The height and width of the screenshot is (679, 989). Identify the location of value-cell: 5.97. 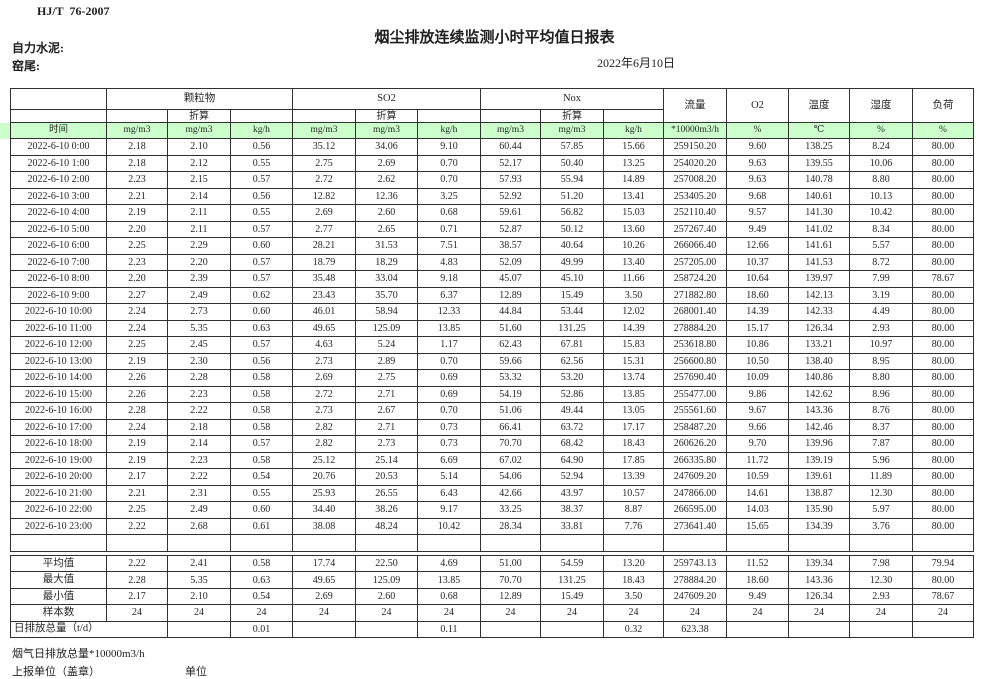
(881, 510).